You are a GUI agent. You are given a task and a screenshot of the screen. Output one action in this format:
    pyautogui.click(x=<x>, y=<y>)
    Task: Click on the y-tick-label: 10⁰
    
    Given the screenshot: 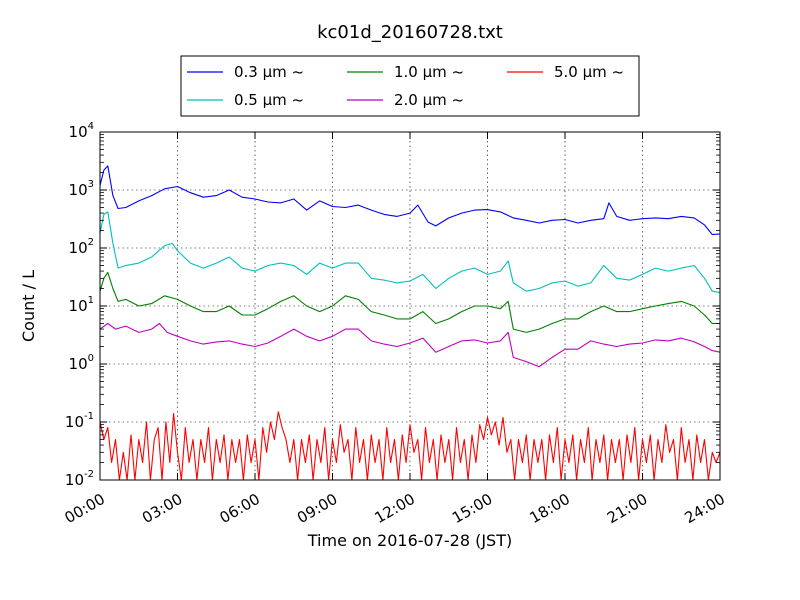 What is the action you would take?
    pyautogui.click(x=81, y=363)
    